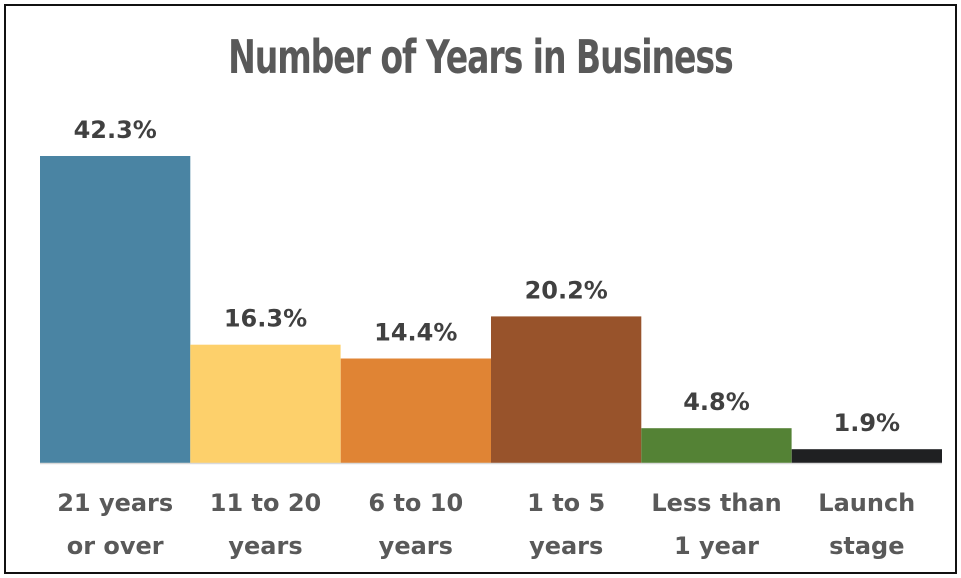 This screenshot has height=578, width=961. What do you see at coordinates (265, 546) in the screenshot?
I see `category-label-1-line-1: years` at bounding box center [265, 546].